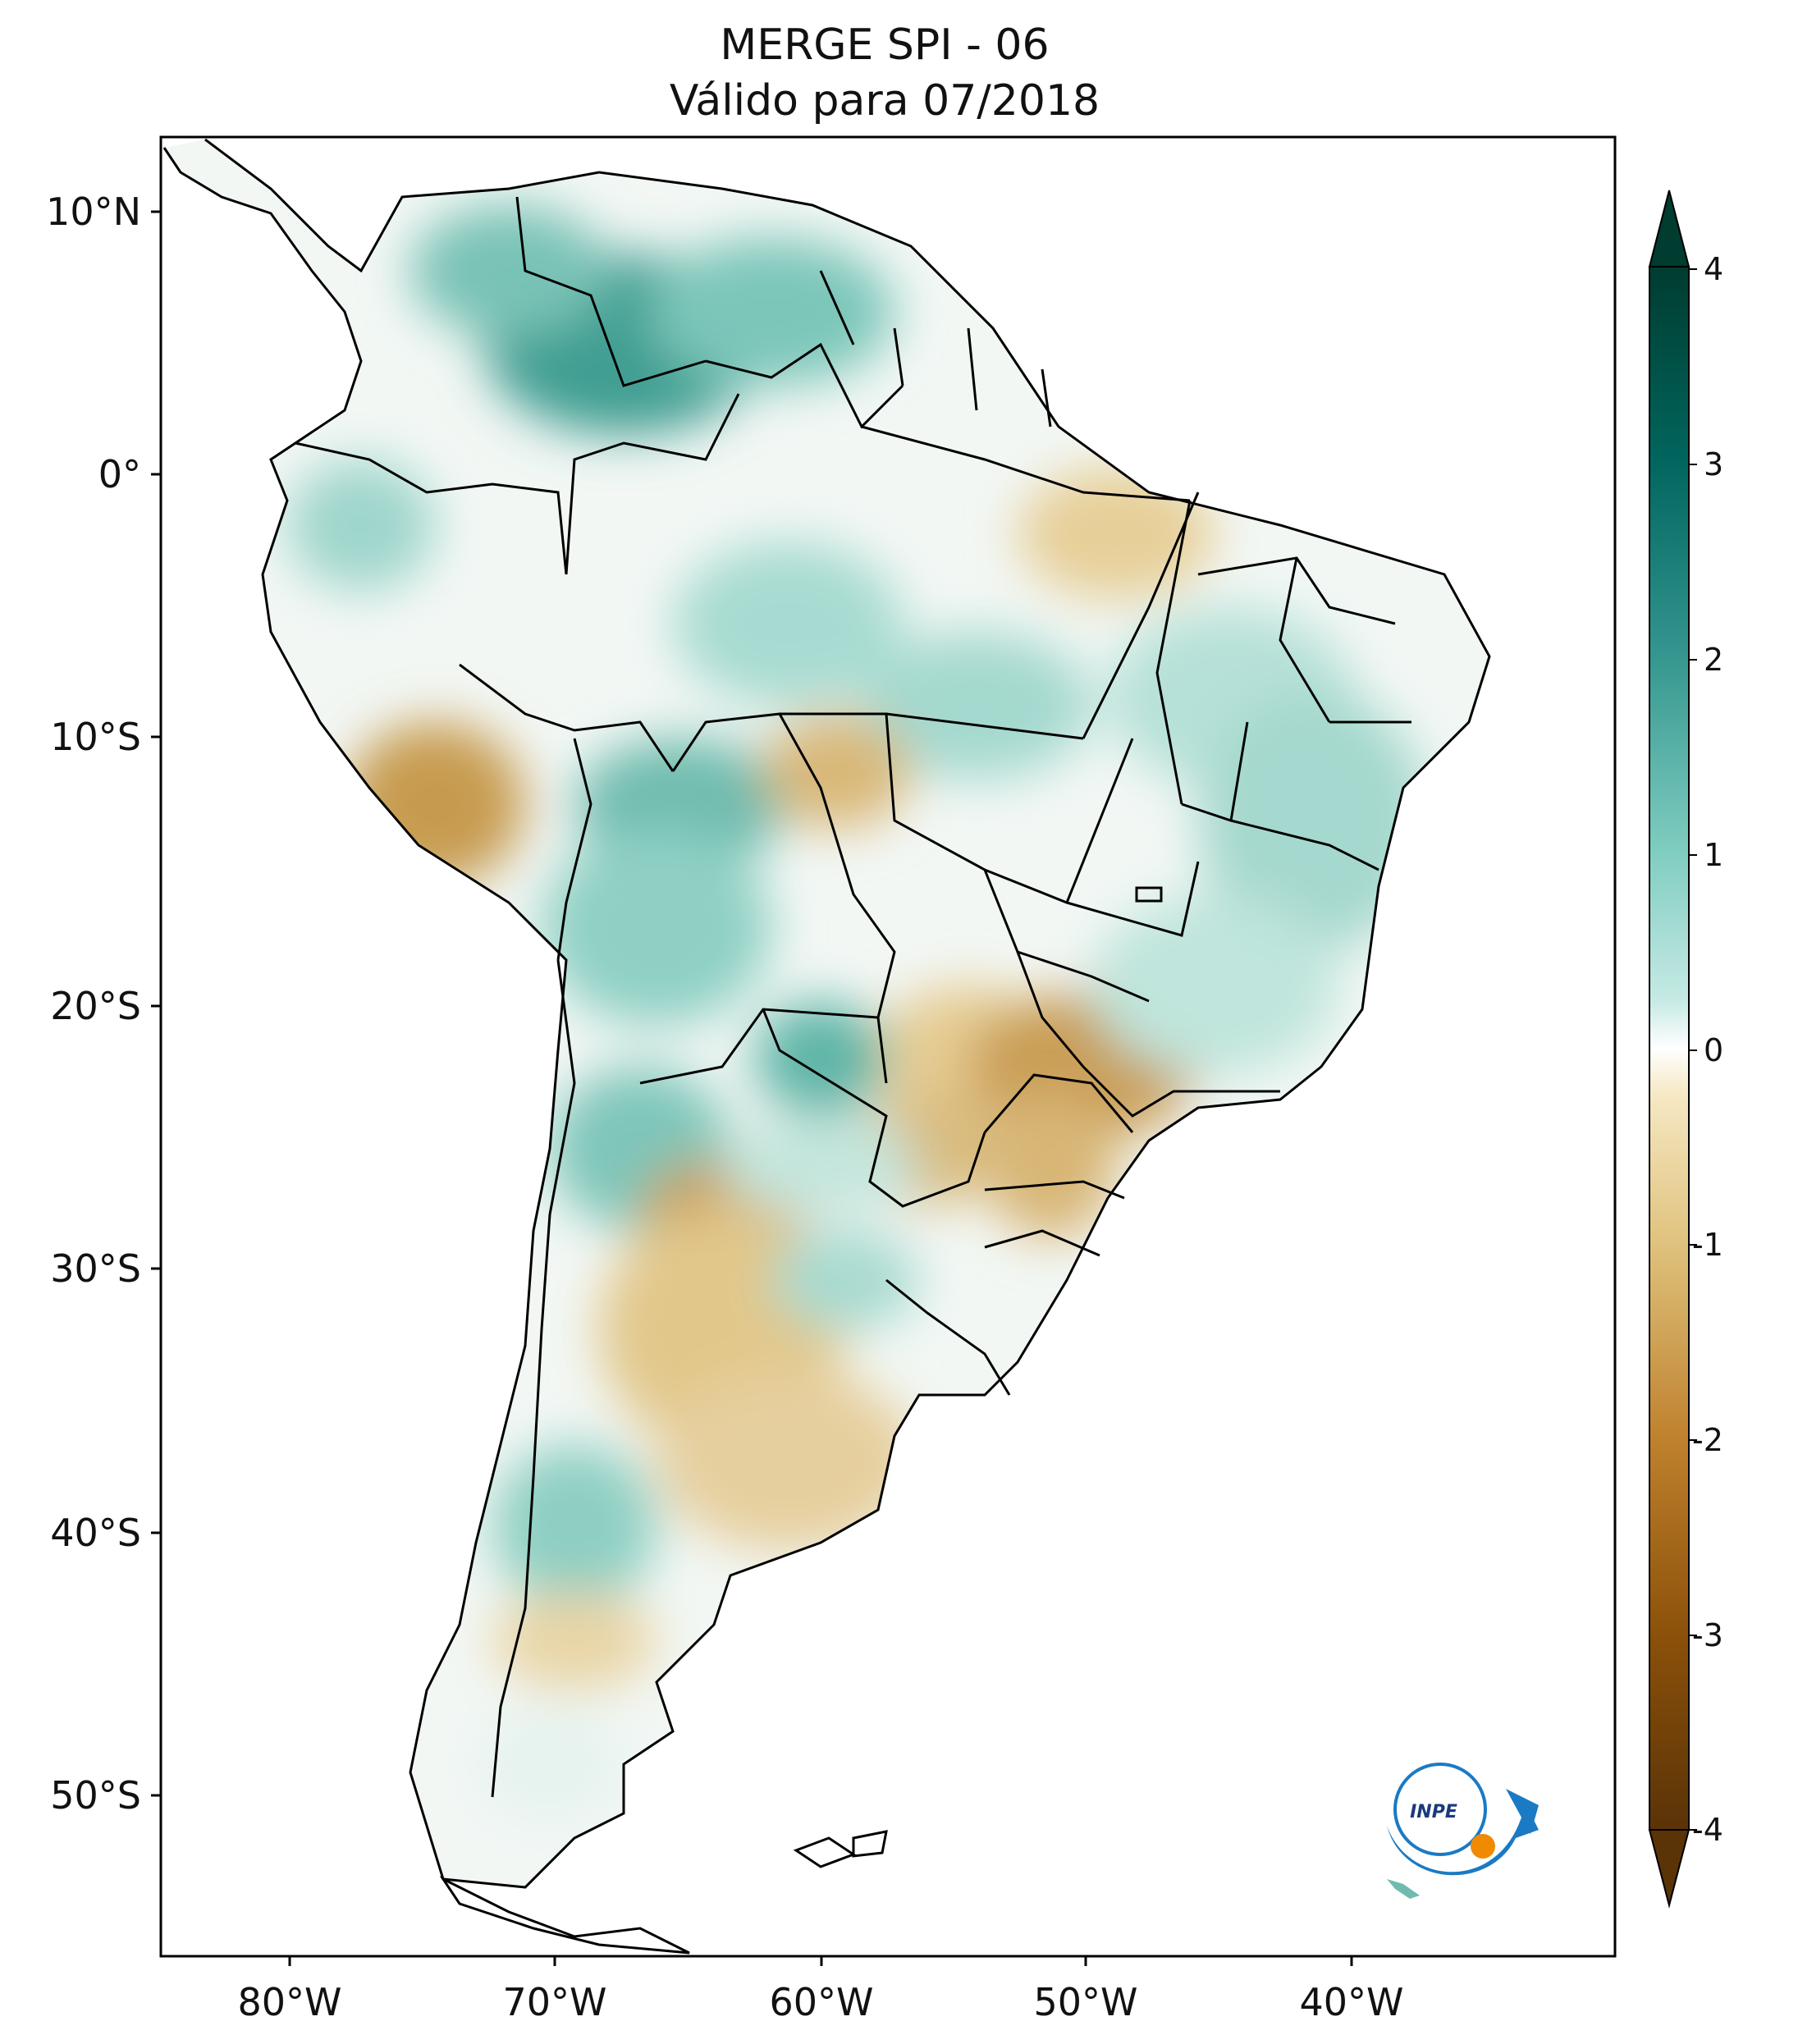 The height and width of the screenshot is (2044, 1798). What do you see at coordinates (1713, 464) in the screenshot?
I see `colorbar-tick-label: 3` at bounding box center [1713, 464].